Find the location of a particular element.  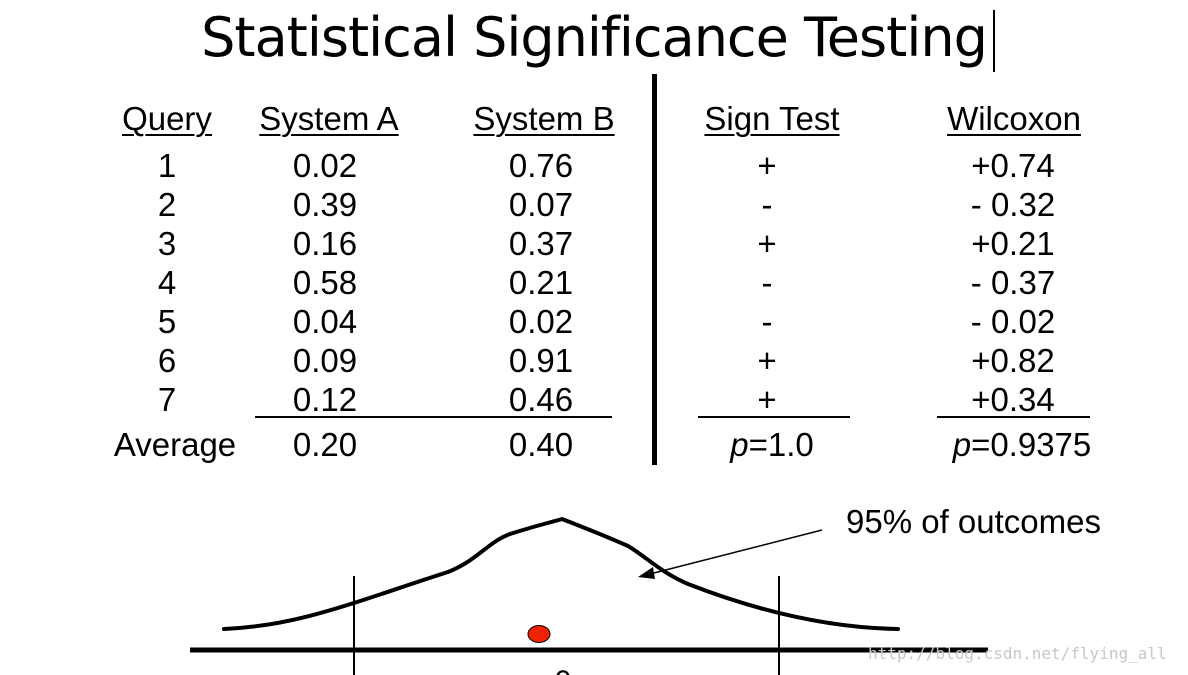

system-a-cell: 0.04 is located at coordinates (325, 321).